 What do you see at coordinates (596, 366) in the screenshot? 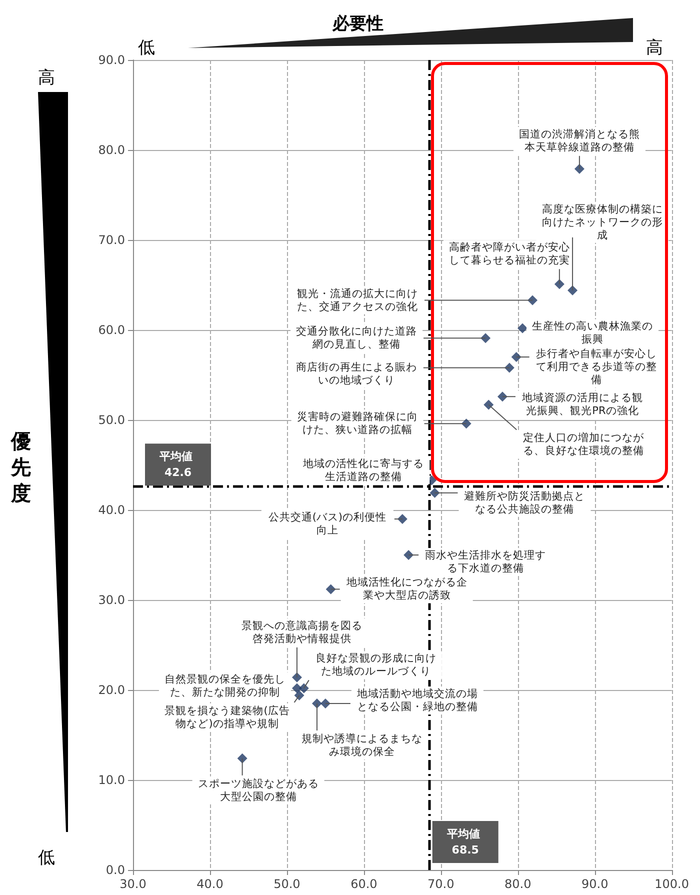
I see `annotation: 歩行者や自転車が安心して利用できる歩道等の整備` at bounding box center [596, 366].